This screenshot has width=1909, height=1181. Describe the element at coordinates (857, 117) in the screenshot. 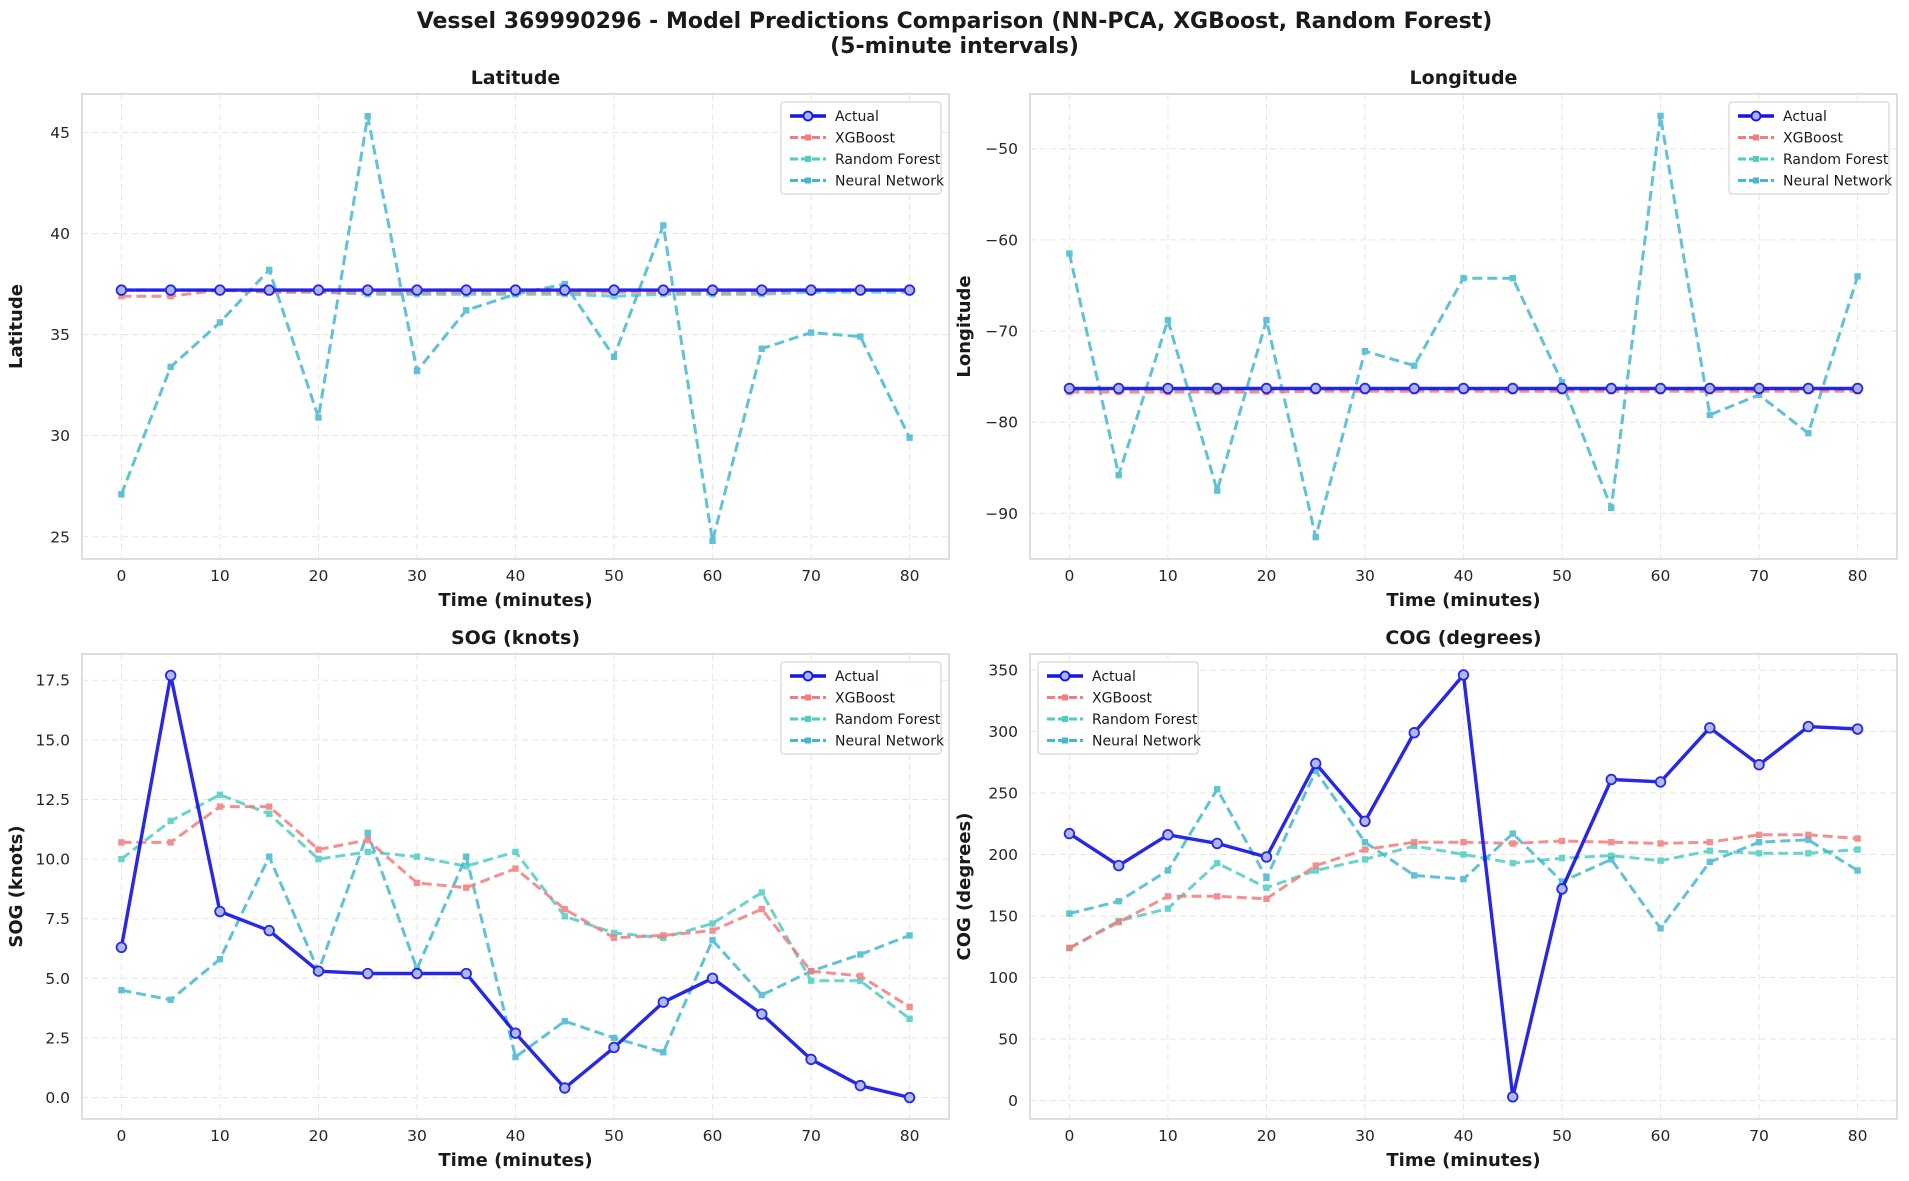

I see `panel-1-legend-label-actual: Actual` at that location.